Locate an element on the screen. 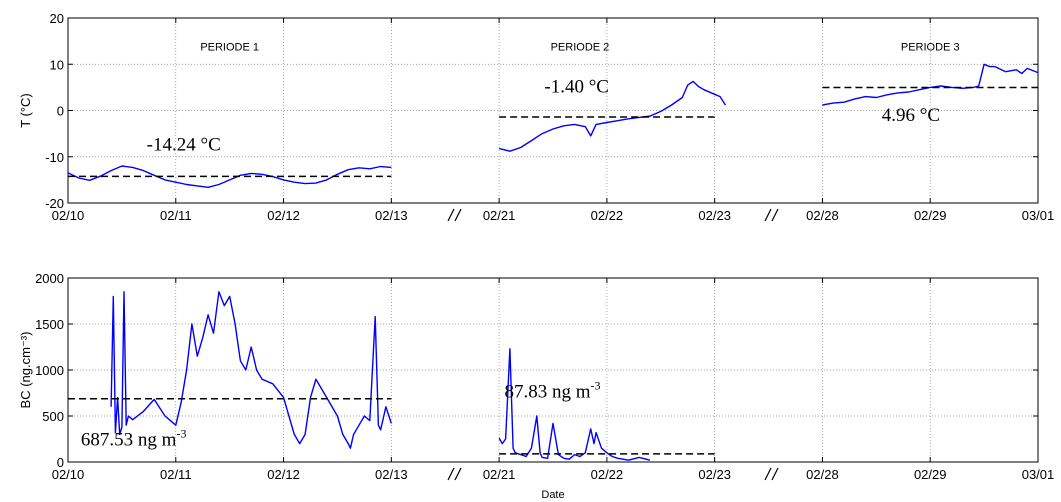  panel-2-xtick-label: 02/22 is located at coordinates (607, 474).